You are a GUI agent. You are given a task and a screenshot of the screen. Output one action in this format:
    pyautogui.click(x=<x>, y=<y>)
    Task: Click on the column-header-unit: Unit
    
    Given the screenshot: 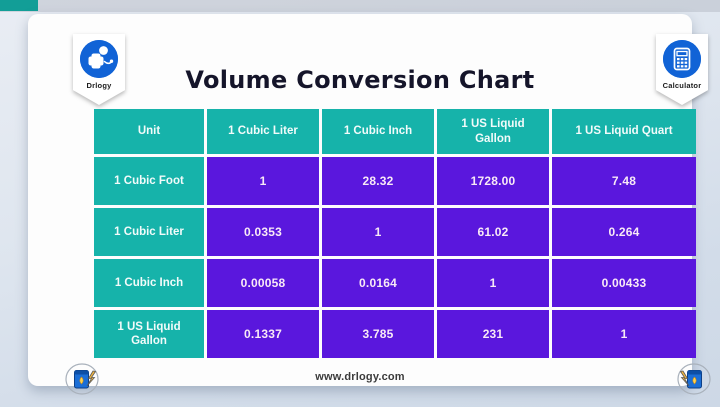 What is the action you would take?
    pyautogui.click(x=149, y=131)
    